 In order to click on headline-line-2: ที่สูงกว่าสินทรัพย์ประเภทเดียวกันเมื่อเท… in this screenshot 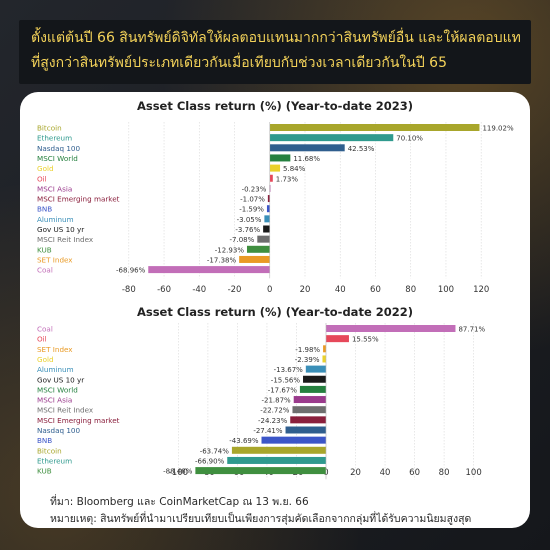, I will do `click(239, 63)`.